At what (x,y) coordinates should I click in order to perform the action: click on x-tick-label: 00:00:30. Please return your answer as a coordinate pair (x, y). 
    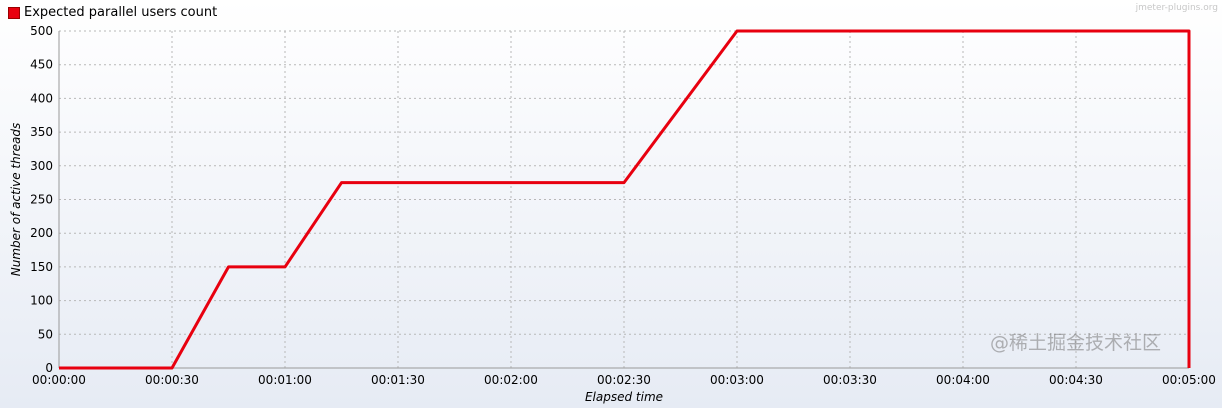
    Looking at the image, I should click on (172, 380).